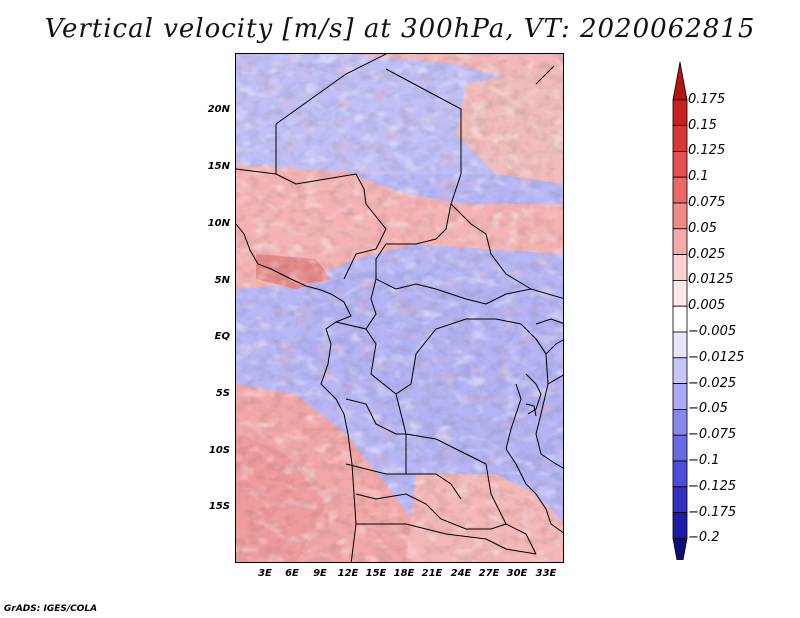  What do you see at coordinates (712, 435) in the screenshot?
I see `colorbar-label: −0.075` at bounding box center [712, 435].